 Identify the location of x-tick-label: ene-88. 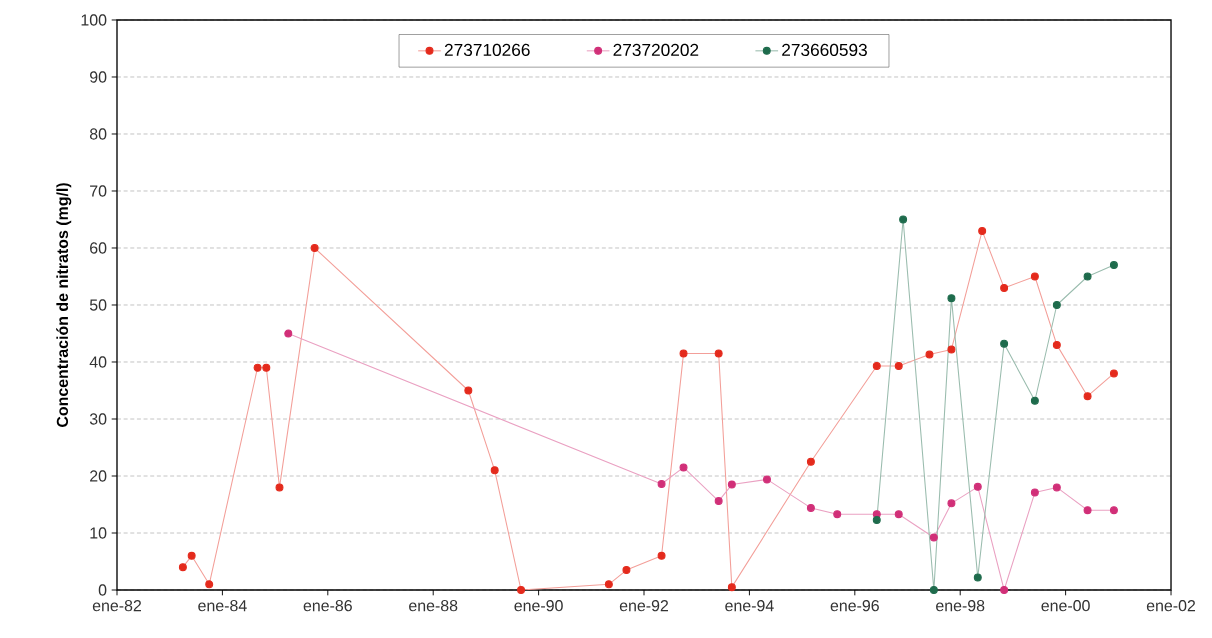
(433, 606).